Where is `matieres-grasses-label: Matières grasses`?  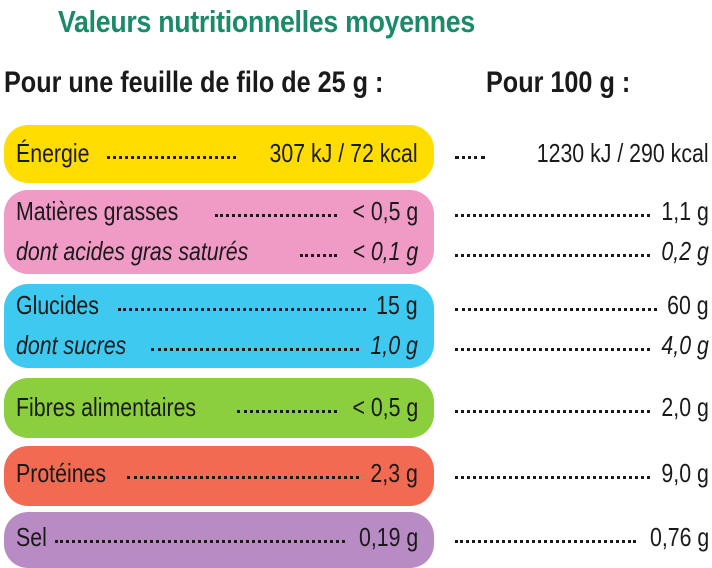 matieres-grasses-label: Matières grasses is located at coordinates (97, 211).